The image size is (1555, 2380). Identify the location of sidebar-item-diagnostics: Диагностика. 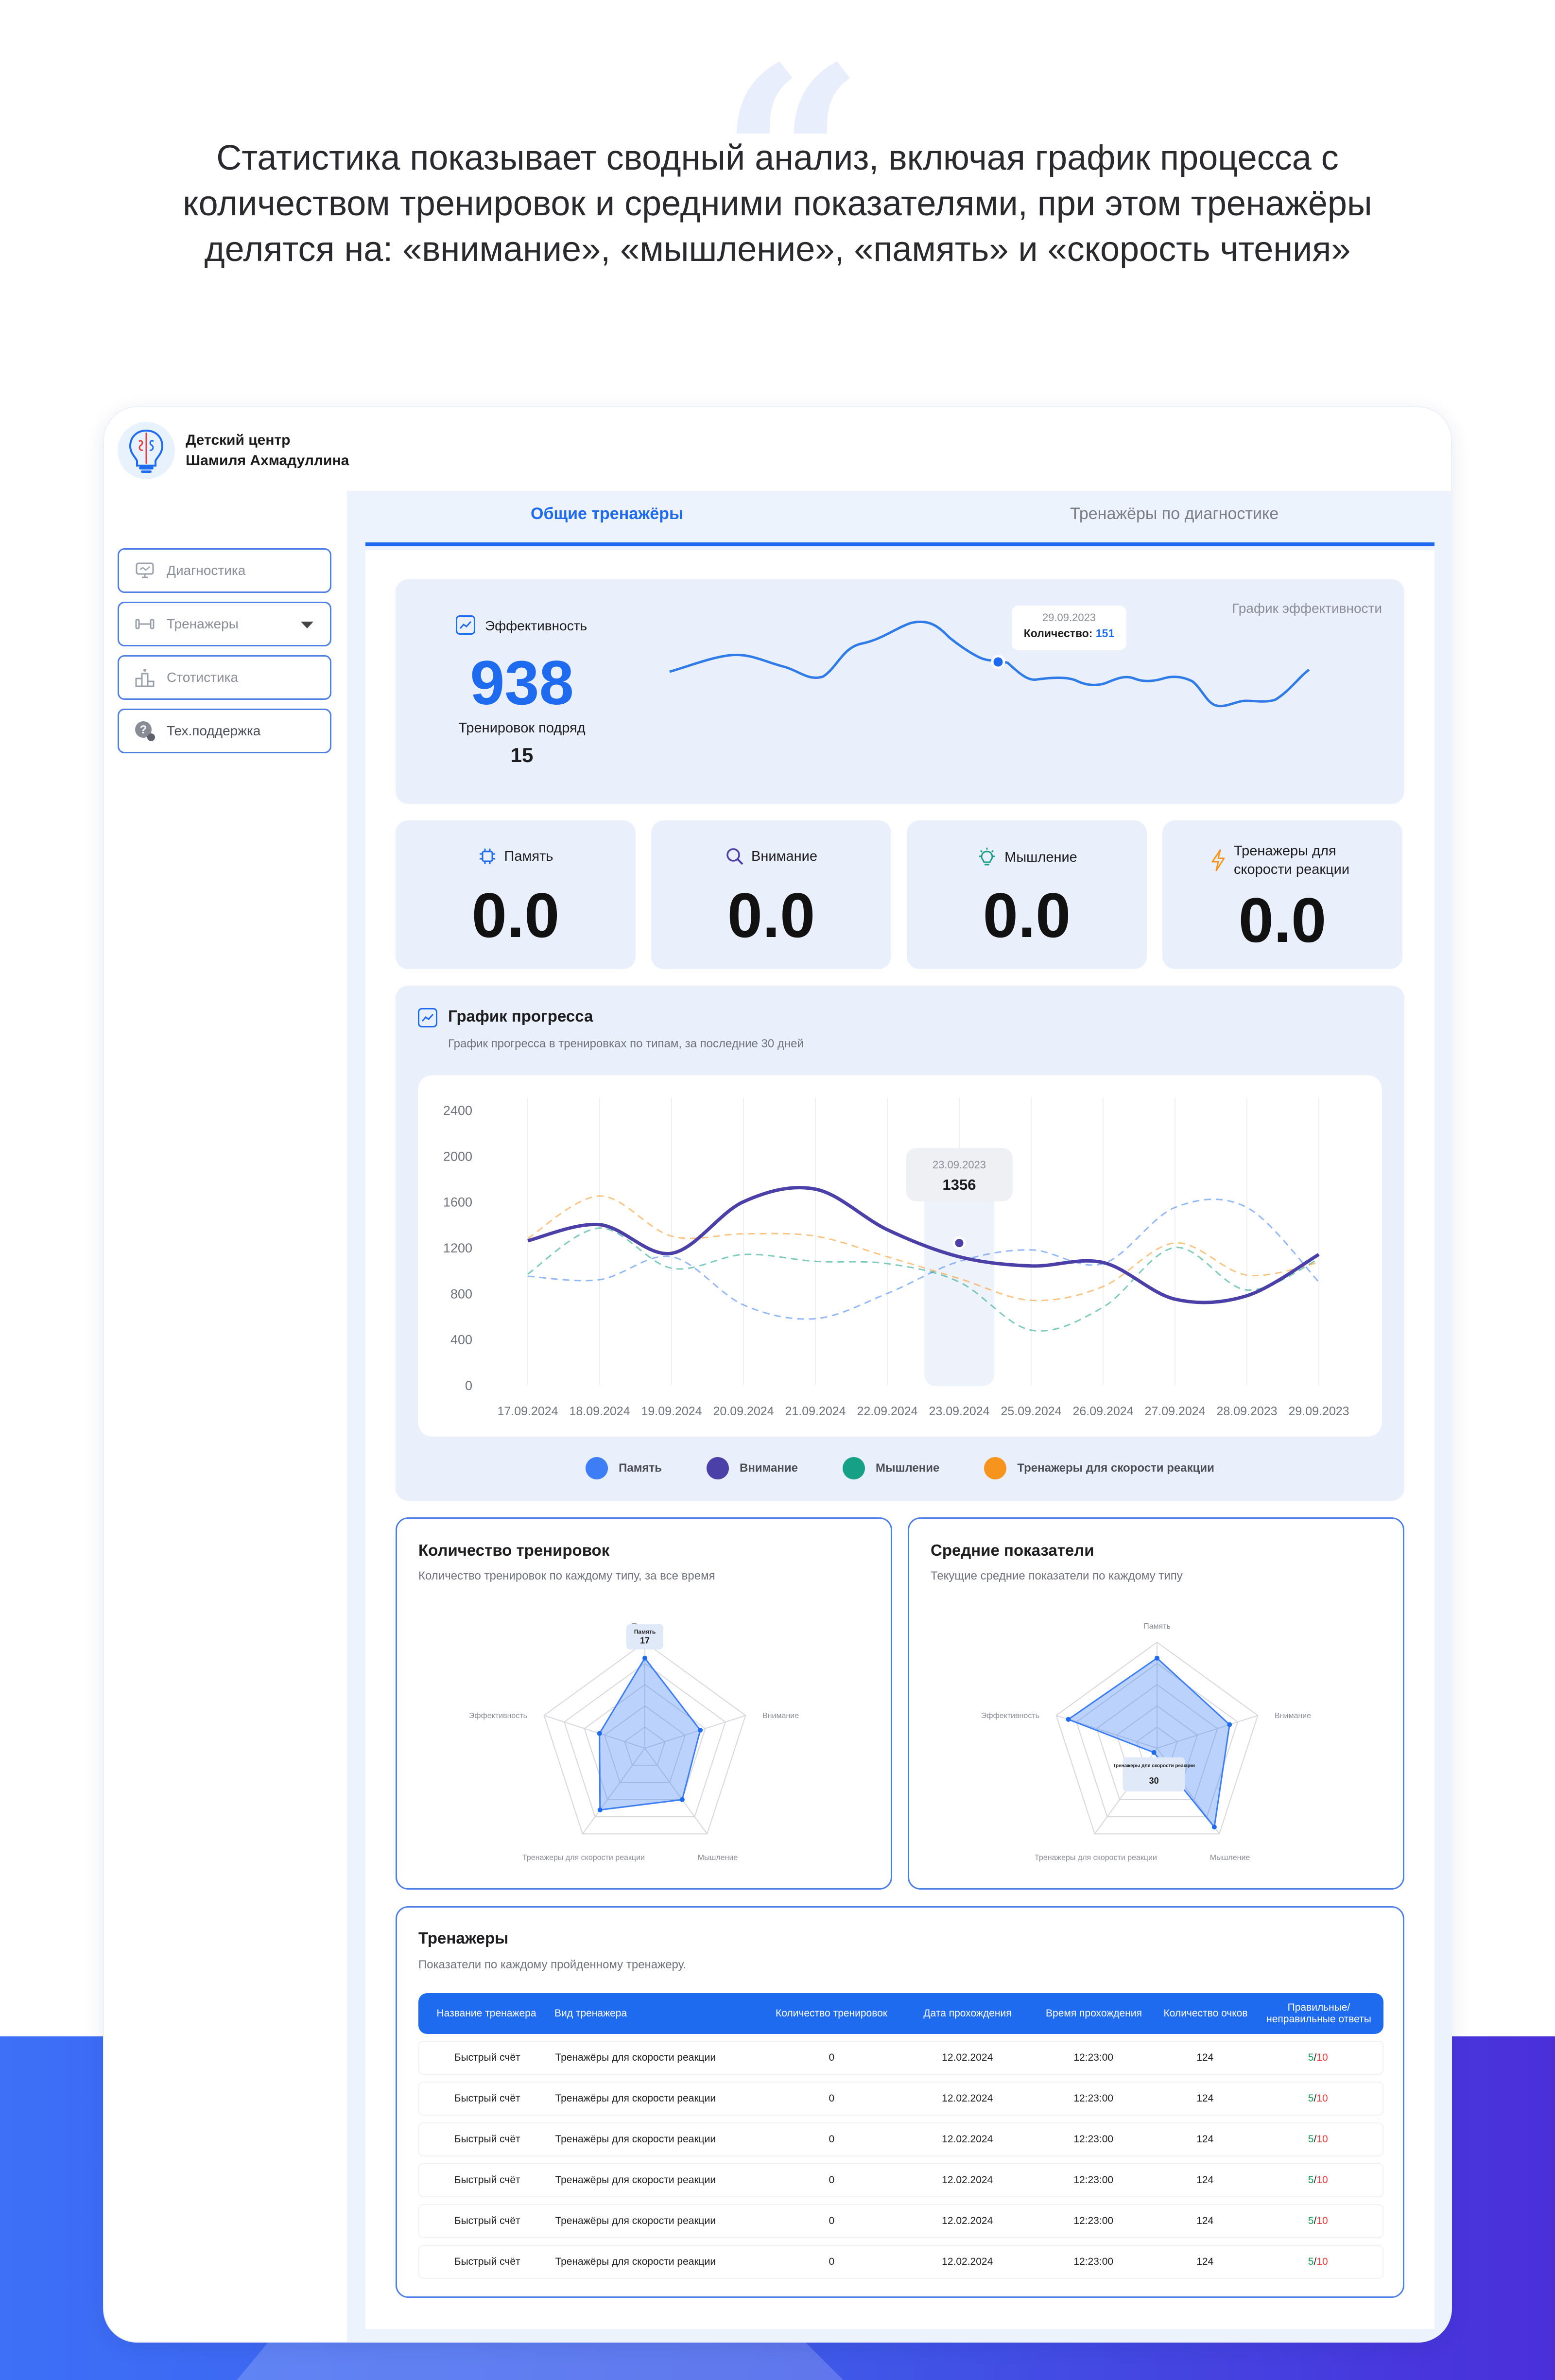
(224, 570).